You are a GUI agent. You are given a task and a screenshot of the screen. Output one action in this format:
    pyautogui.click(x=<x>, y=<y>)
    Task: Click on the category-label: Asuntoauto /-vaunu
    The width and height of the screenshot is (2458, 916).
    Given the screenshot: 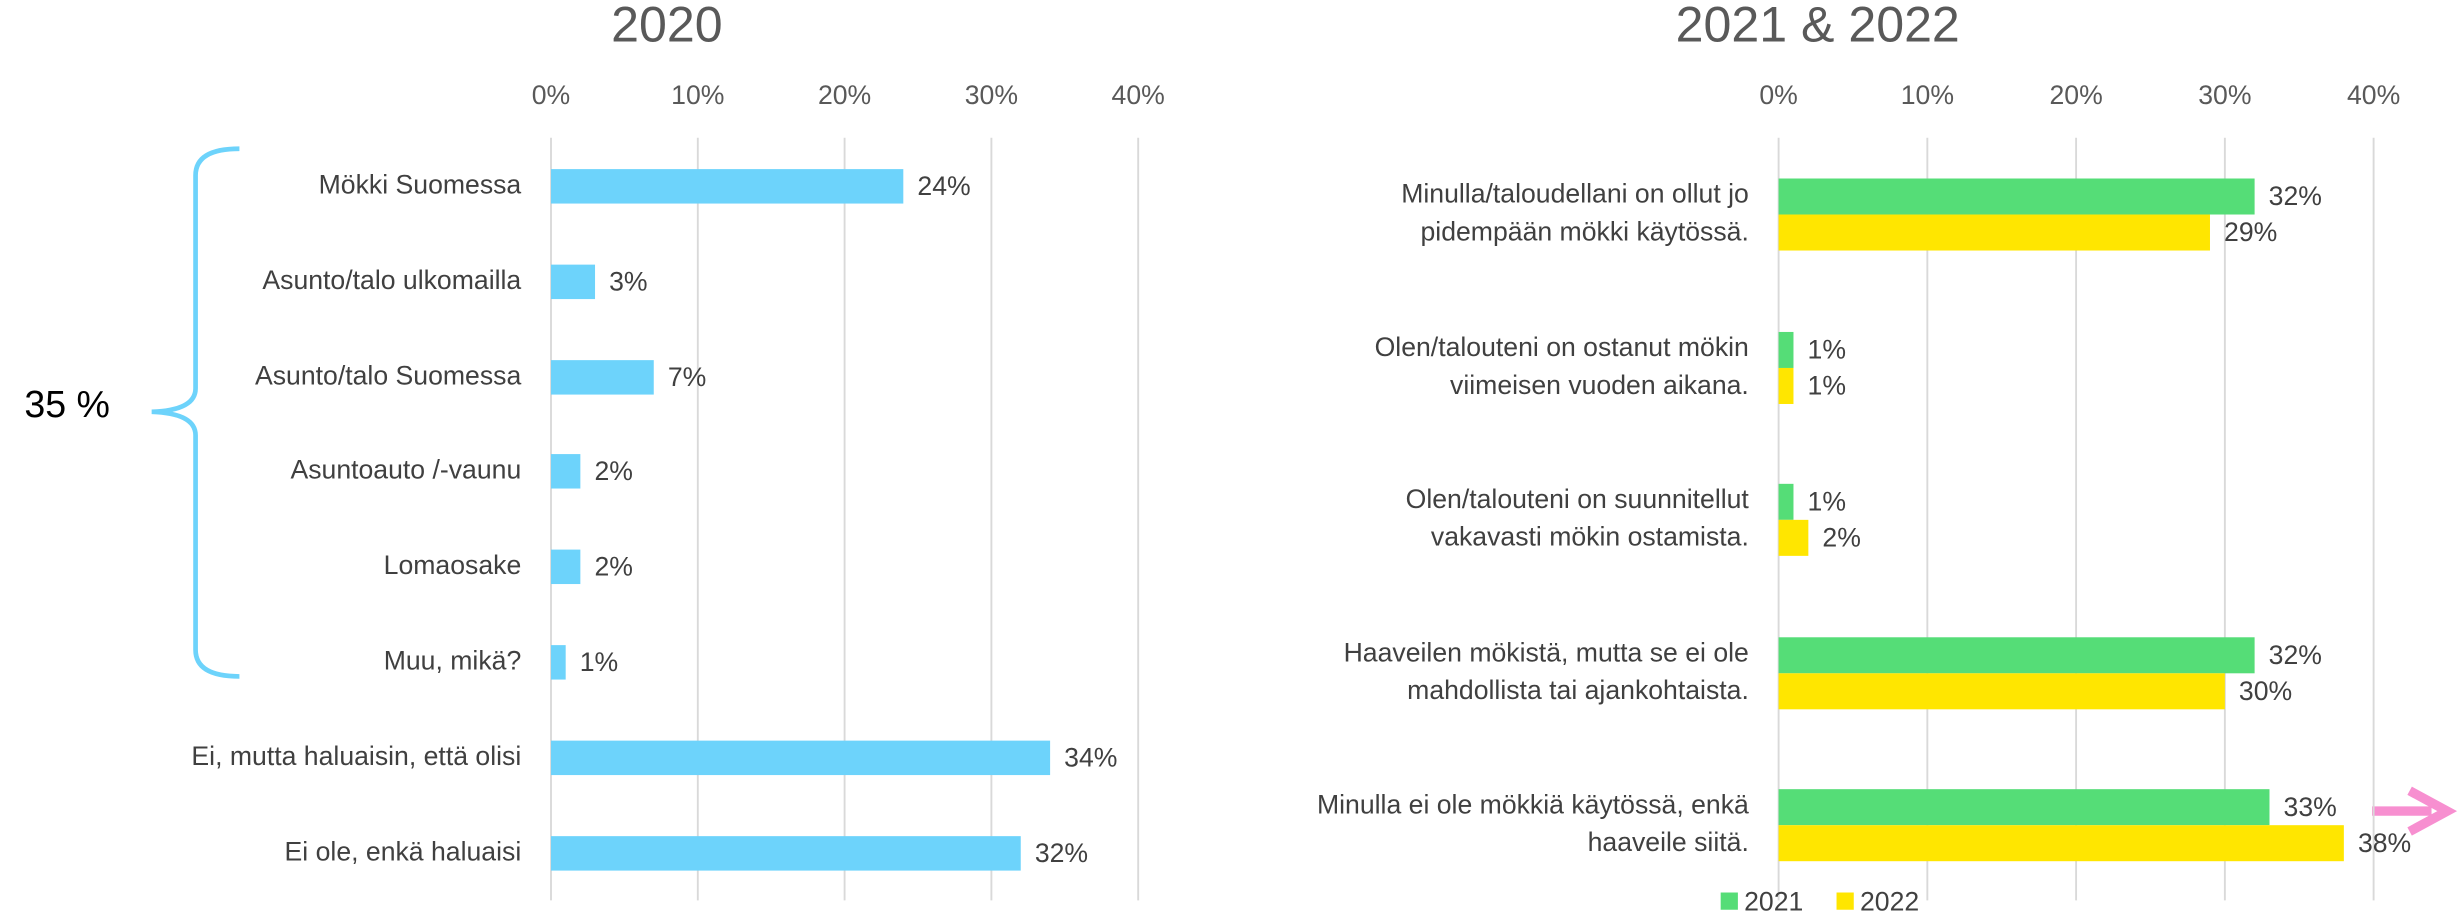 What is the action you would take?
    pyautogui.click(x=405, y=469)
    